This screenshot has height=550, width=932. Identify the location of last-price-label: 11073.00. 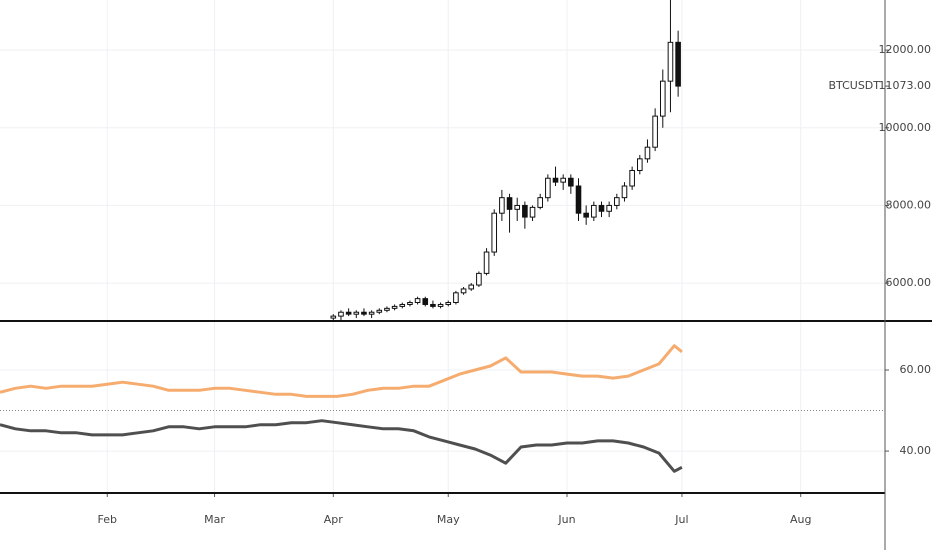
(905, 85).